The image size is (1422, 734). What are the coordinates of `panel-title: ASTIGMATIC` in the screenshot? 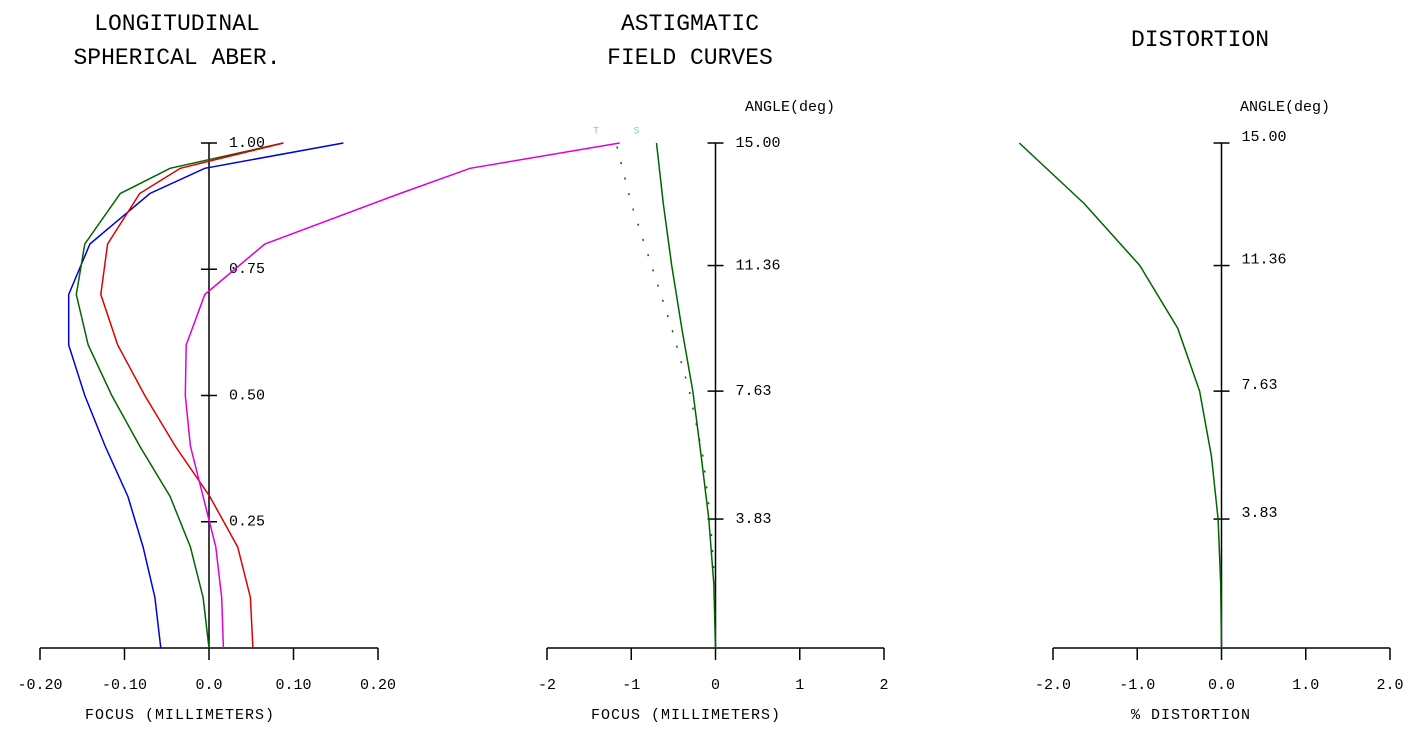 It's located at (690, 24).